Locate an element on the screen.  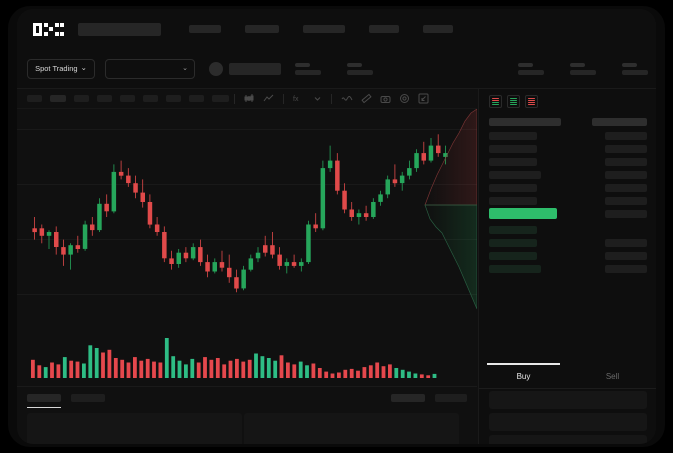
orderbook-spread-row is located at coordinates (567, 213).